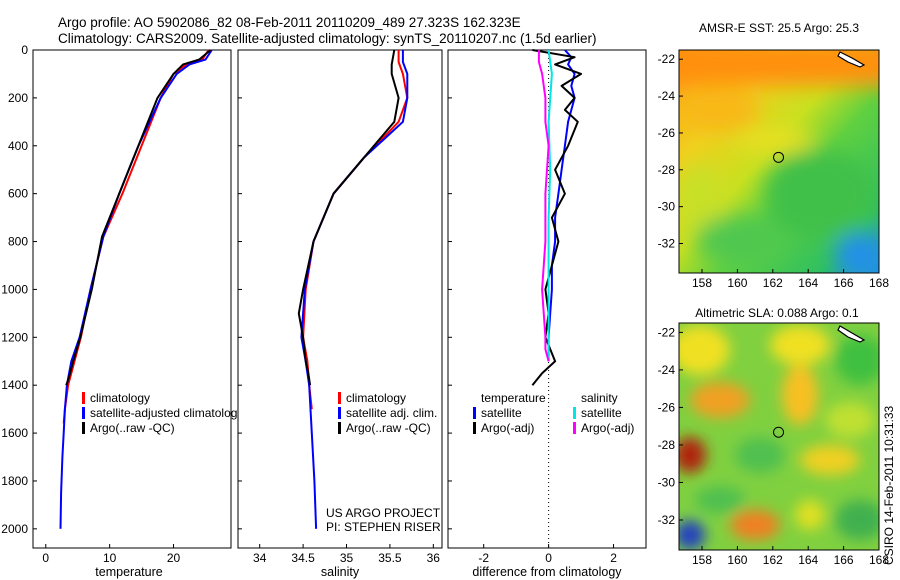 The image size is (900, 580). What do you see at coordinates (779, 157) in the screenshot?
I see `argo-float-marker` at bounding box center [779, 157].